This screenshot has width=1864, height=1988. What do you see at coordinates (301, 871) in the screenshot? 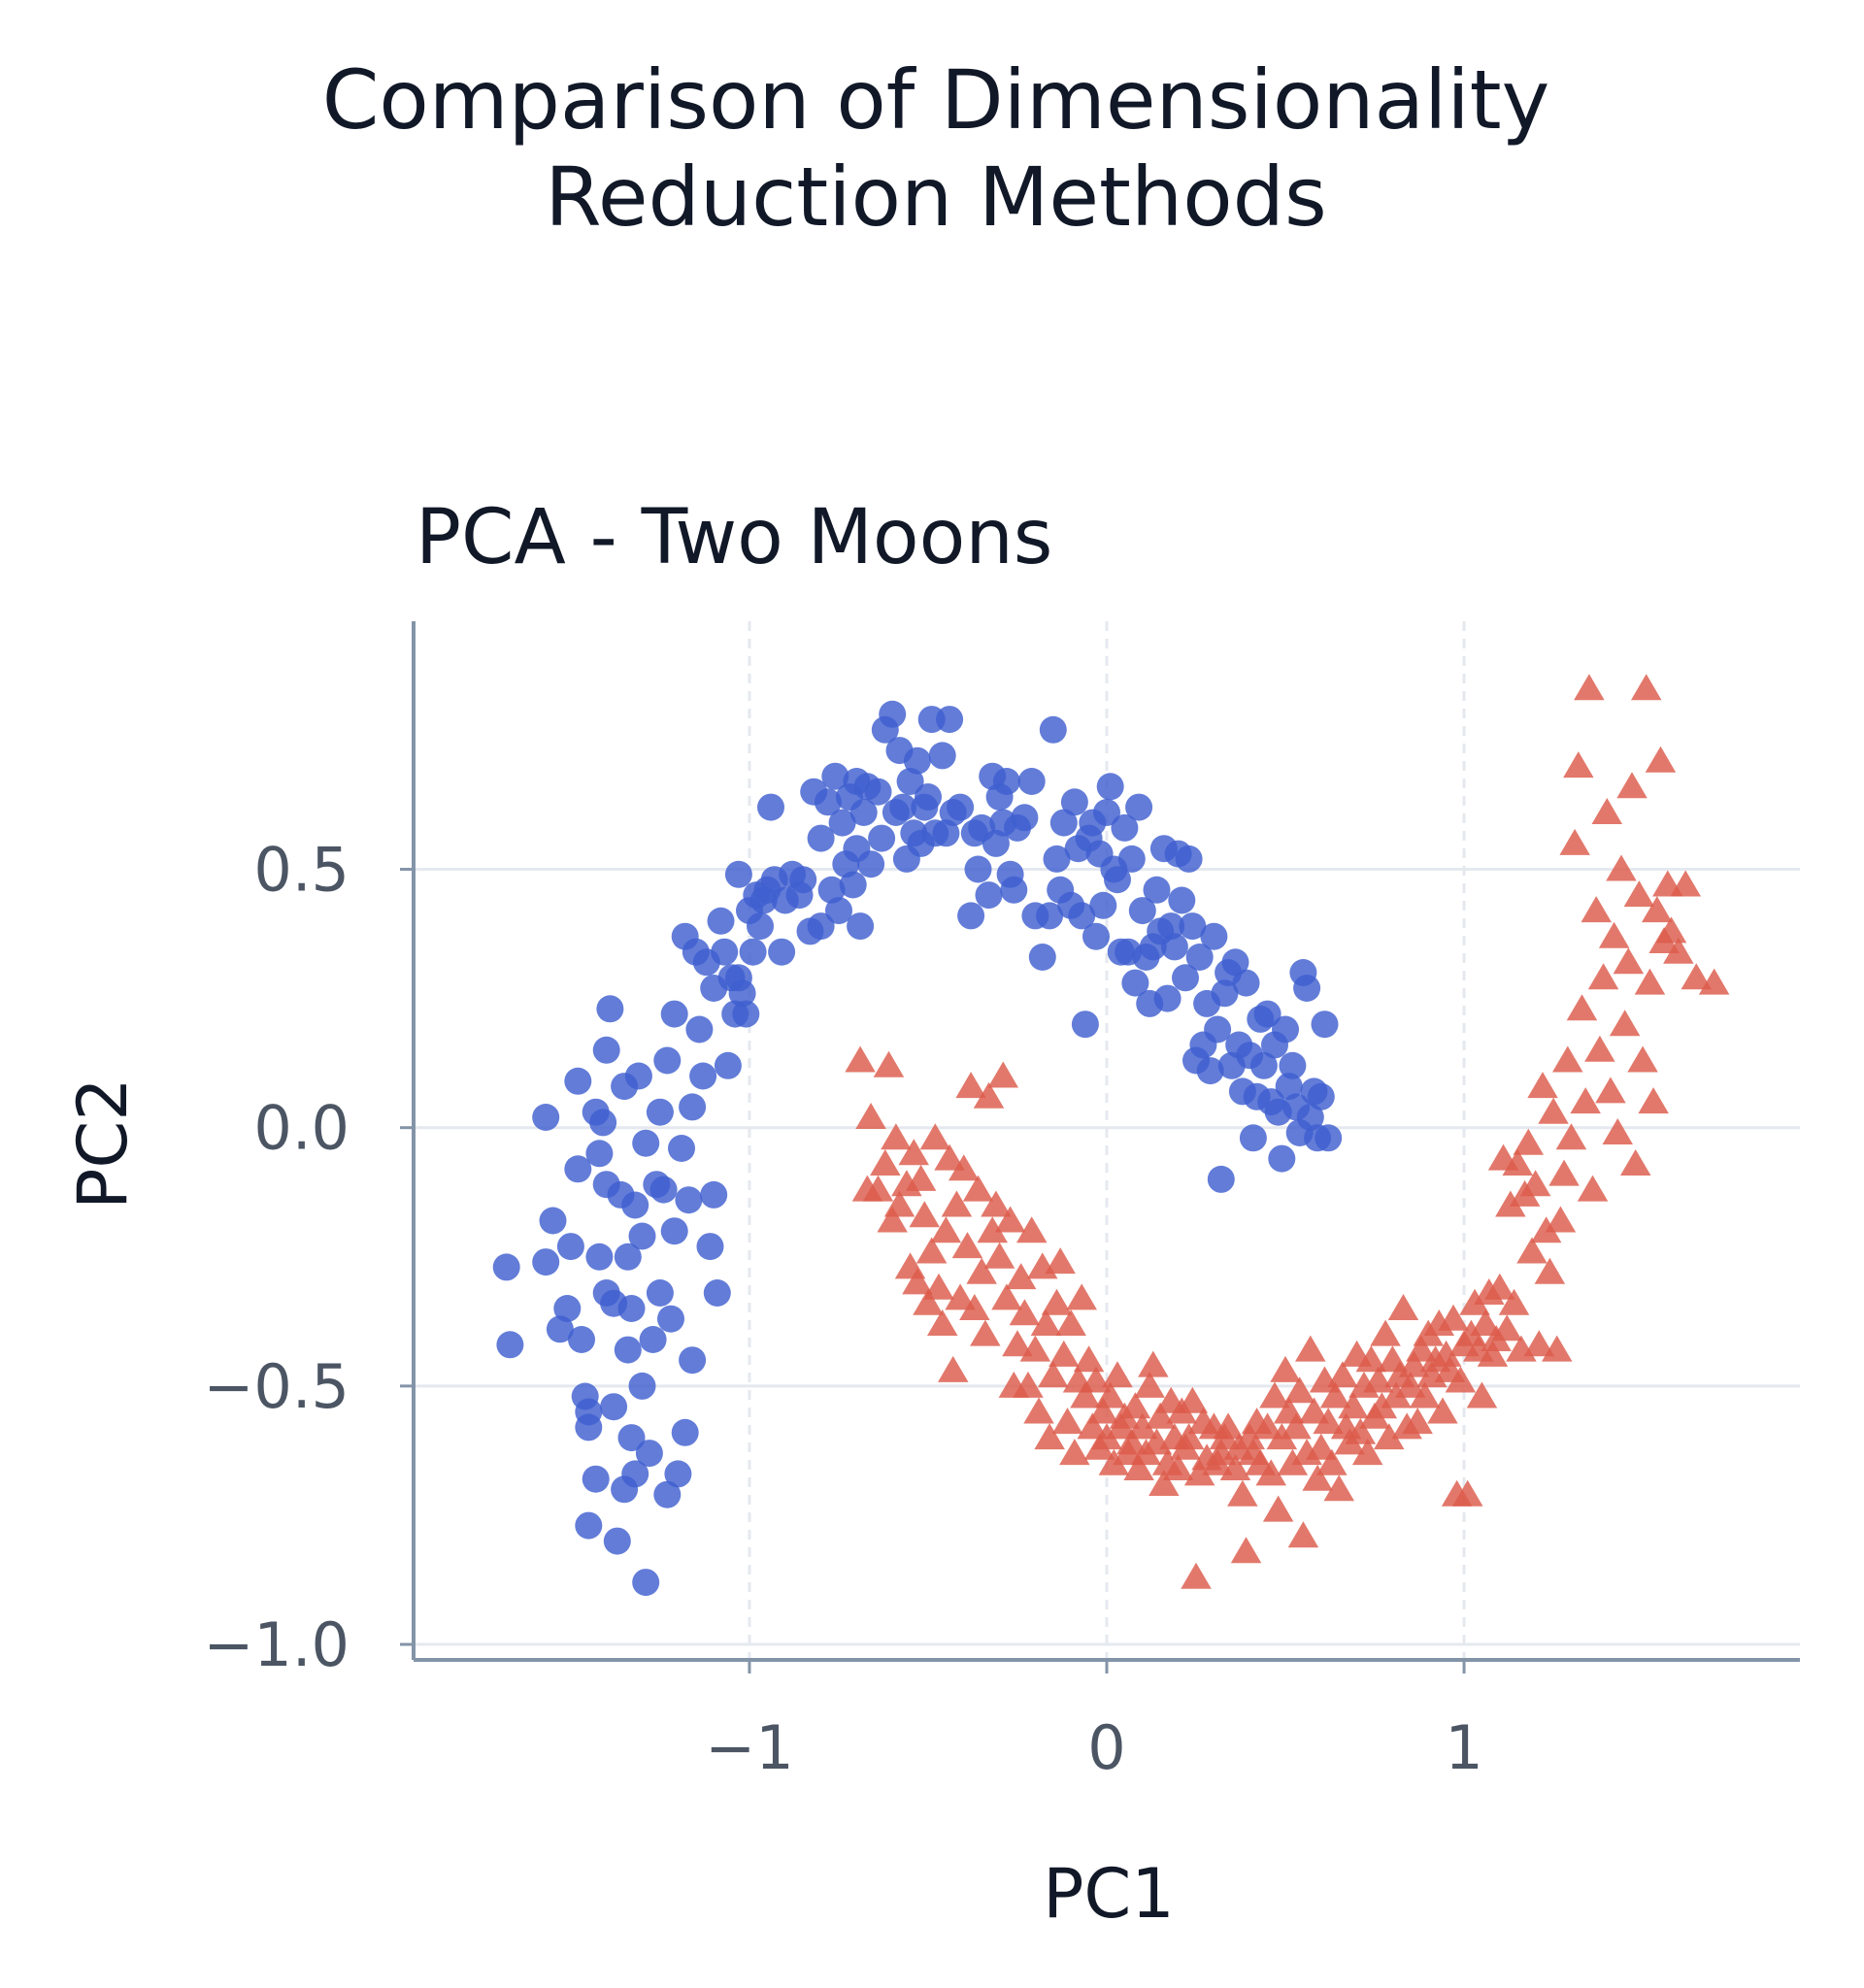
I see `y-tick-label-0: 0.5` at bounding box center [301, 871].